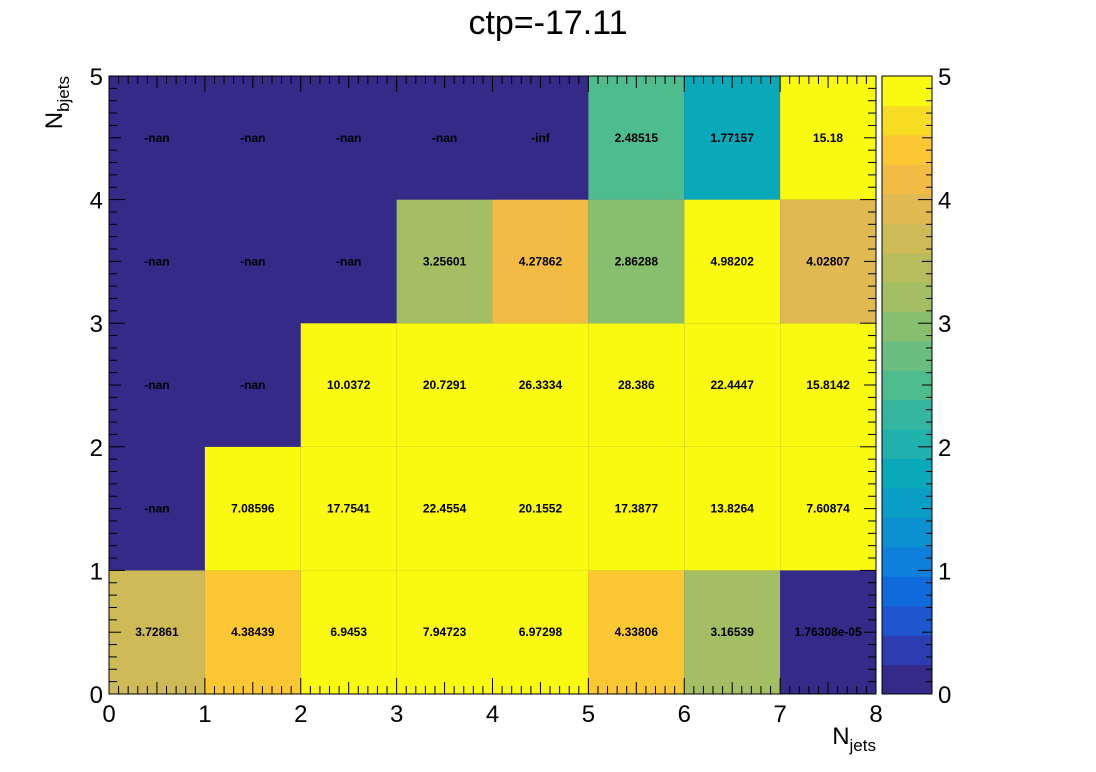 Image resolution: width=1096 pixels, height=772 pixels. I want to click on colorbar: 0 1 2 3 4 5, so click(916, 386).